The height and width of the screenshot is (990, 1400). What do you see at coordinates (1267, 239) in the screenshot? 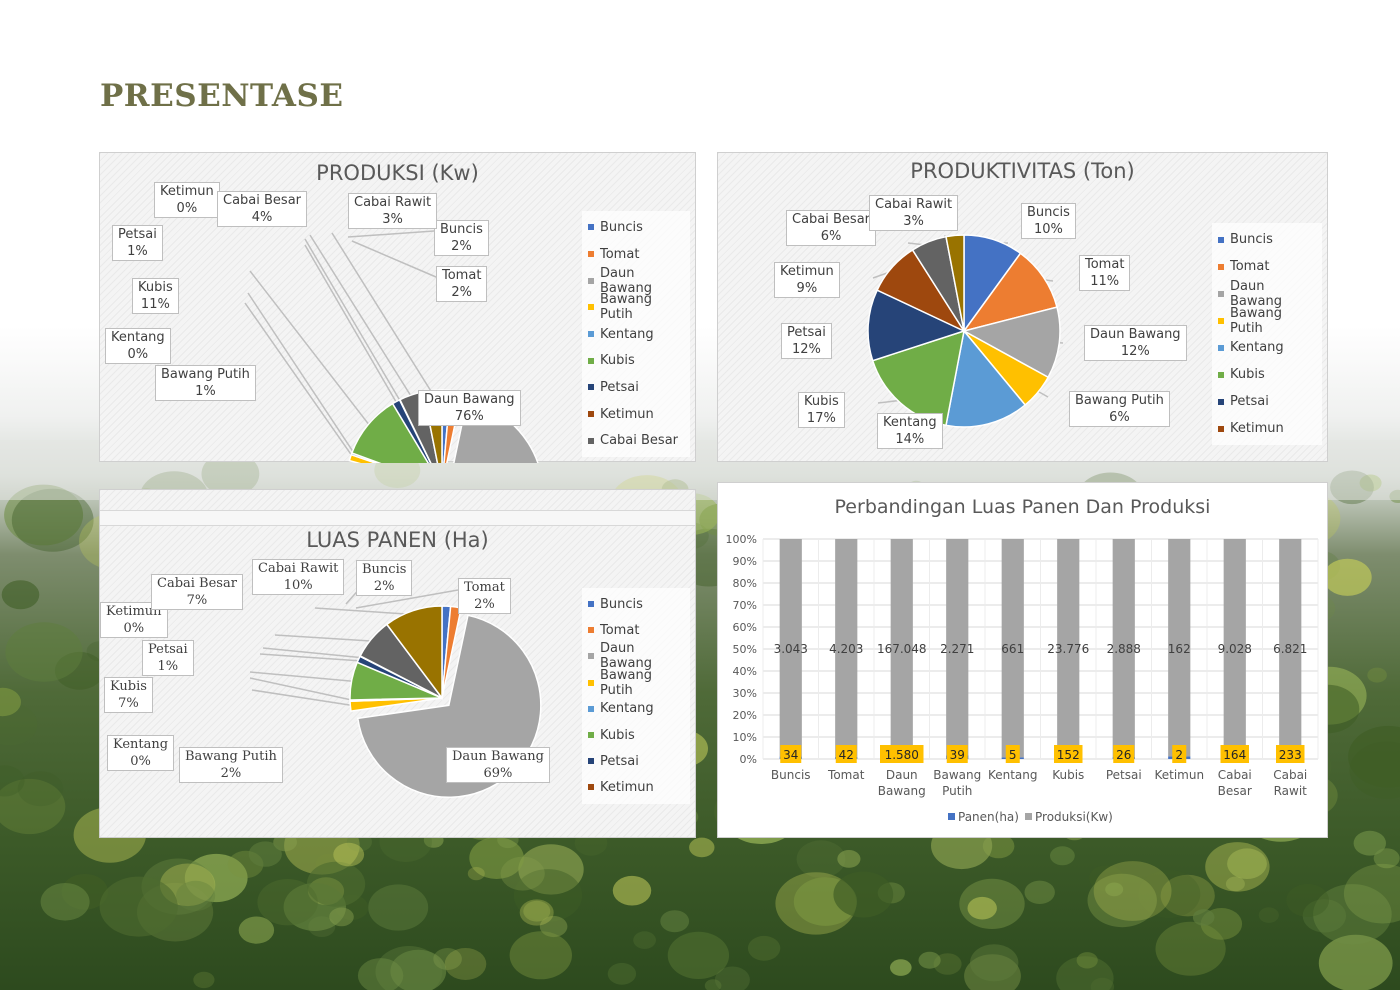
I see `legend-item-buncis: Buncis` at bounding box center [1267, 239].